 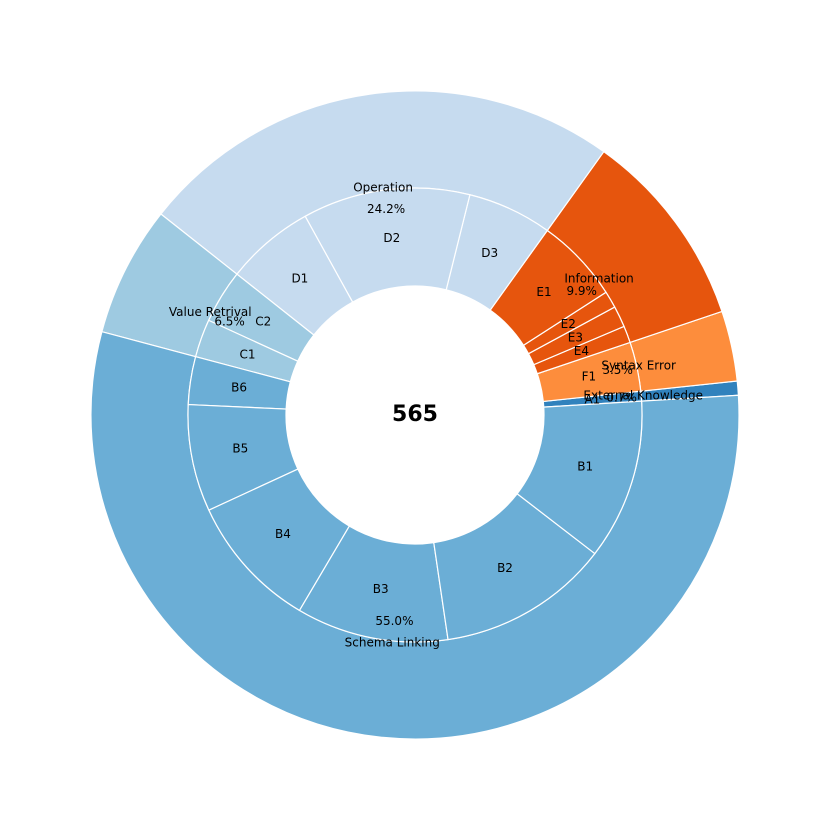 What do you see at coordinates (263, 322) in the screenshot?
I see `inner-label-c2: C2` at bounding box center [263, 322].